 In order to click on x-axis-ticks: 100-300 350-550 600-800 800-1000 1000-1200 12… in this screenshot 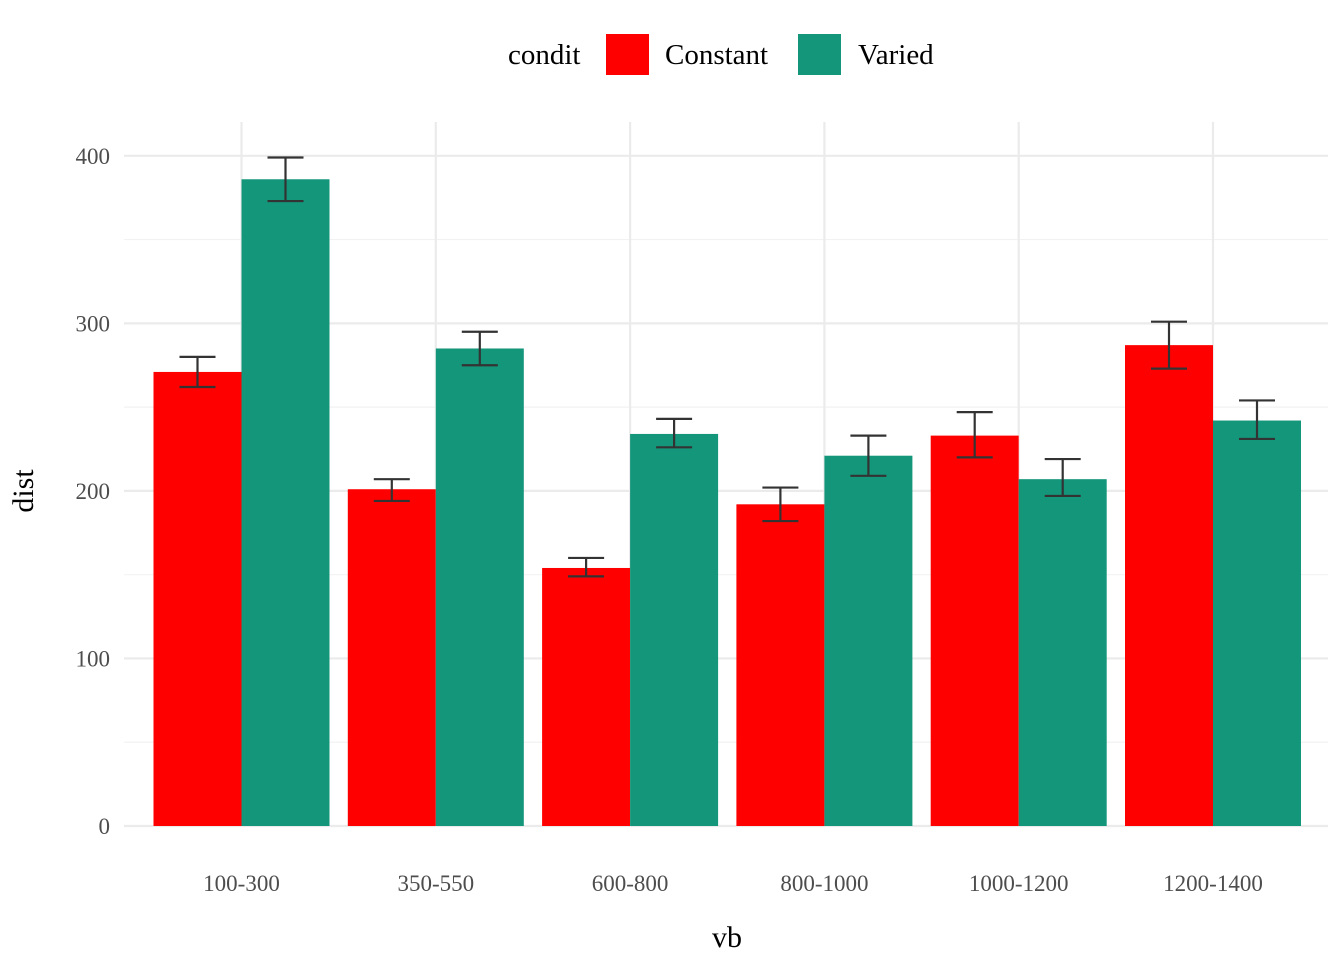, I will do `click(733, 883)`.